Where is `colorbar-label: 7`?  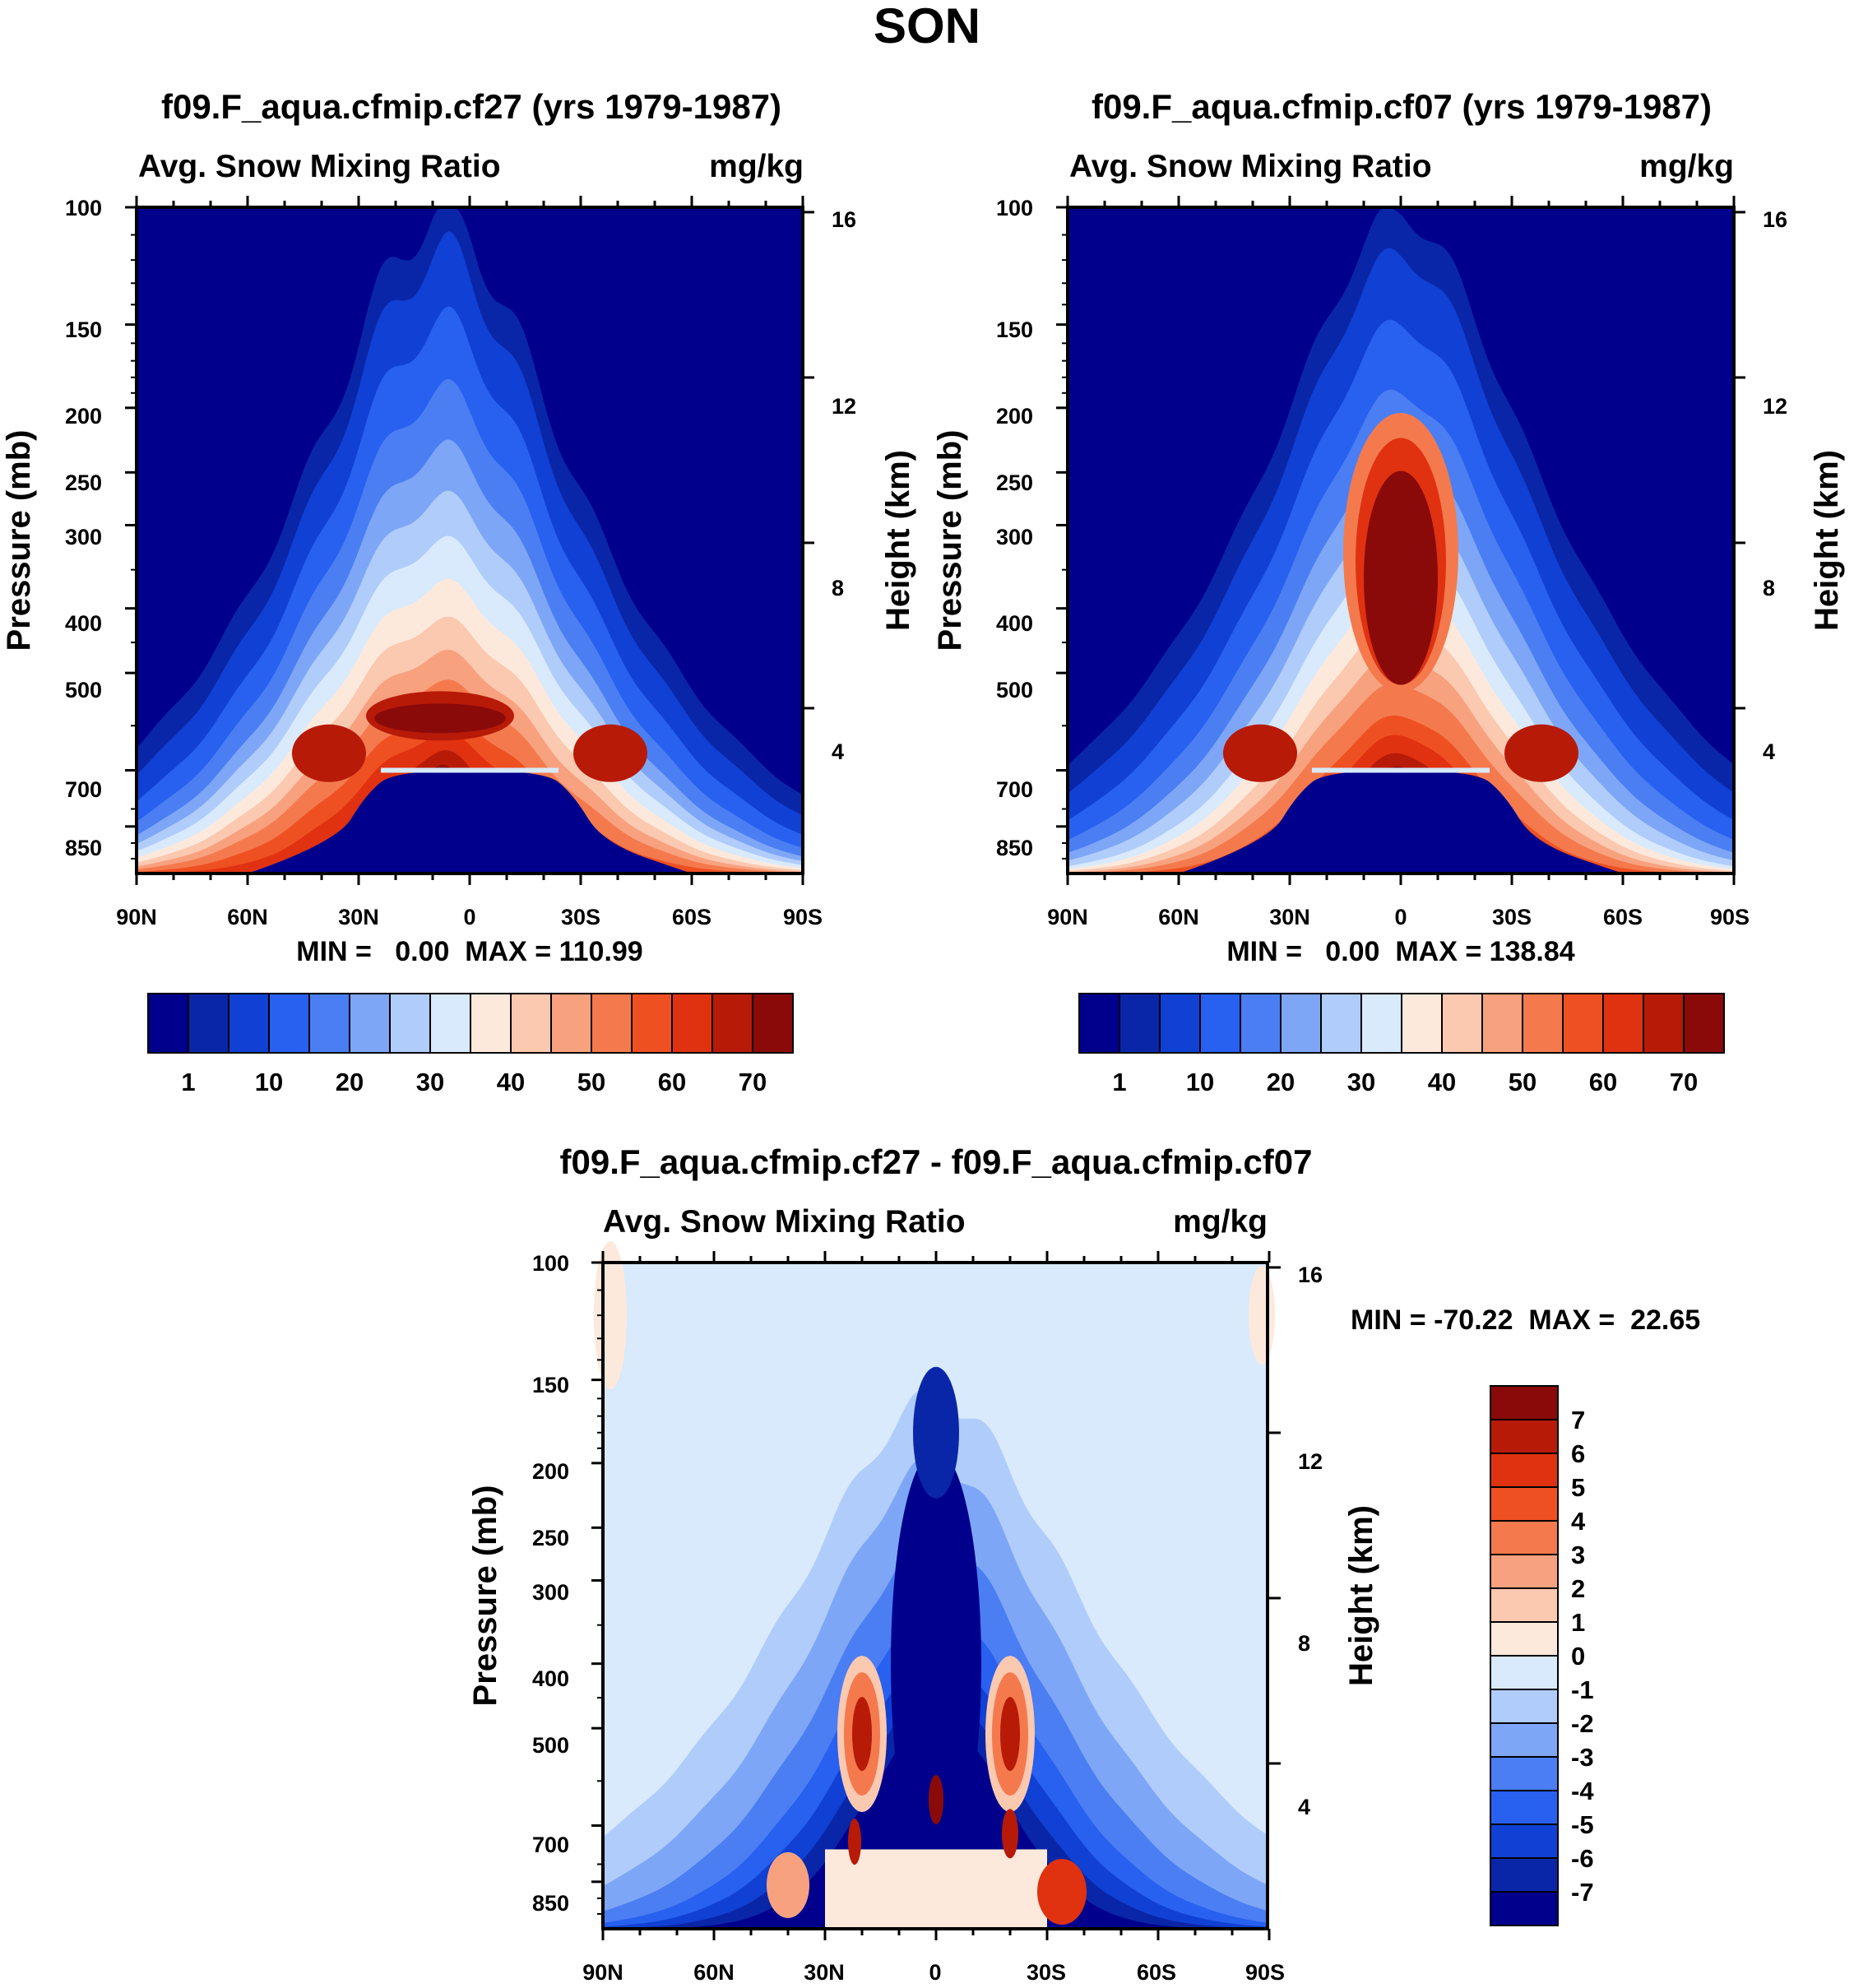 colorbar-label: 7 is located at coordinates (1578, 1420).